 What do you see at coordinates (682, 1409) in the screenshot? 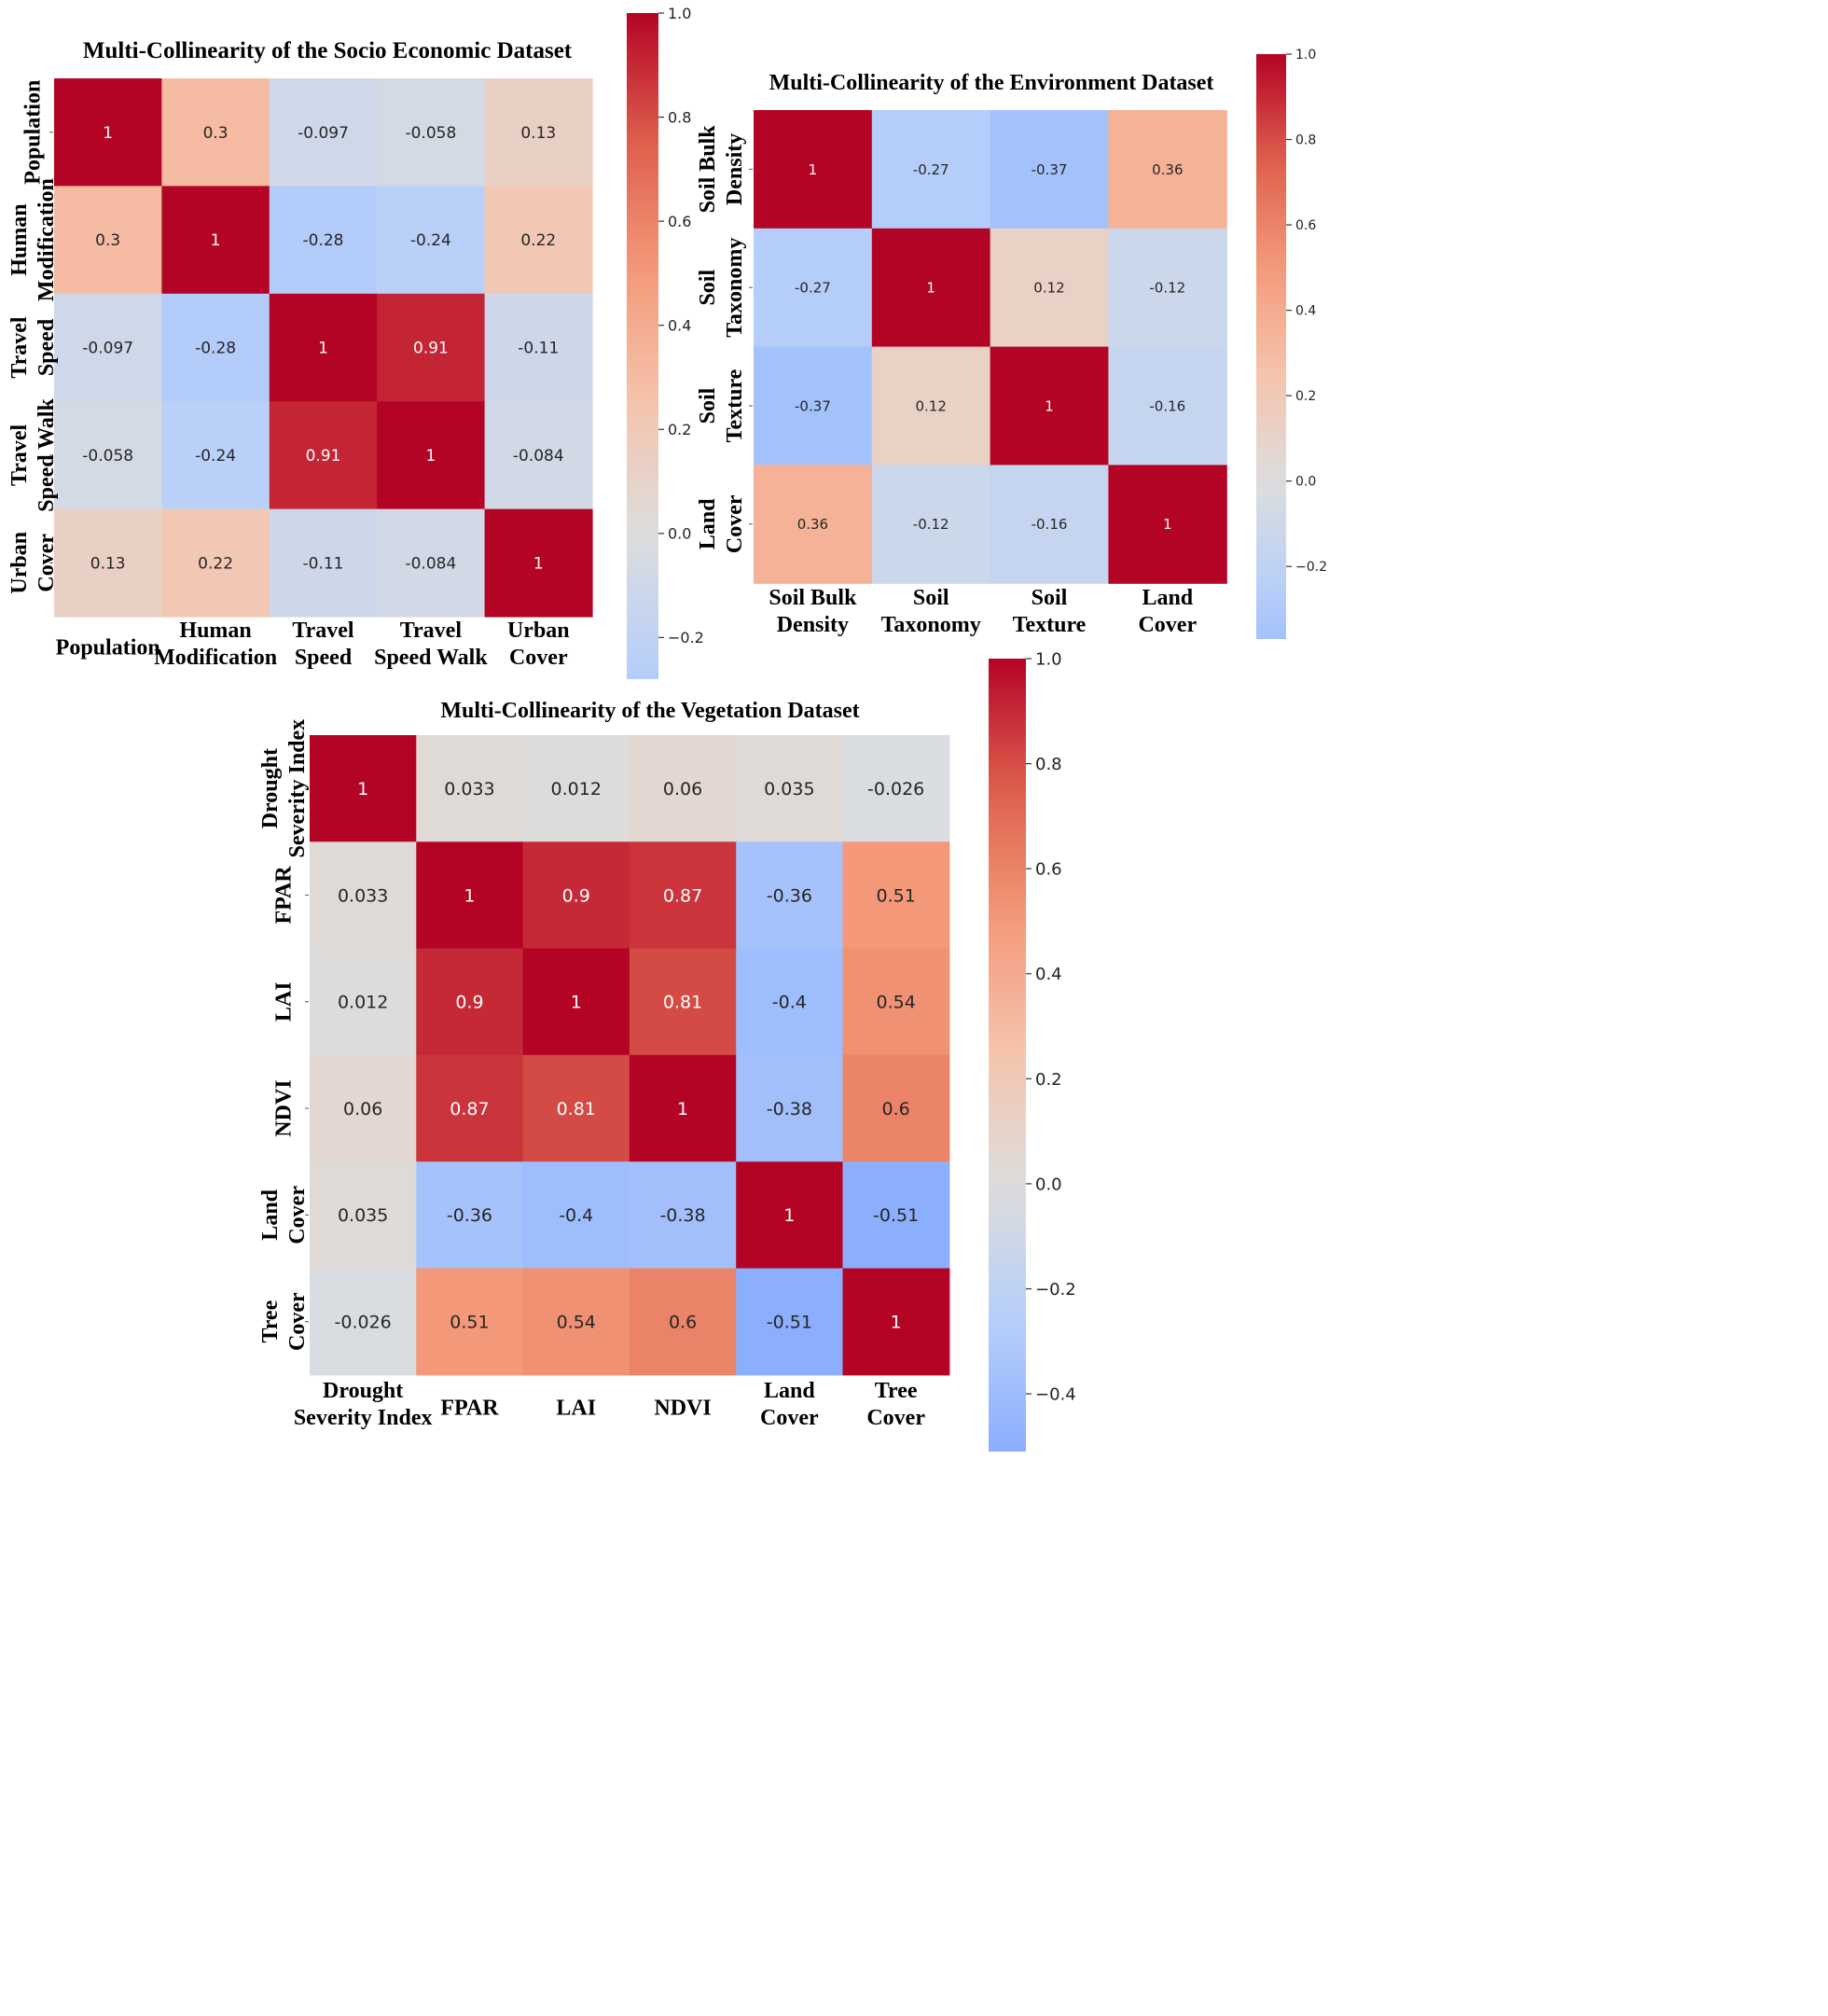
I see `column-label-line: NDVI` at bounding box center [682, 1409].